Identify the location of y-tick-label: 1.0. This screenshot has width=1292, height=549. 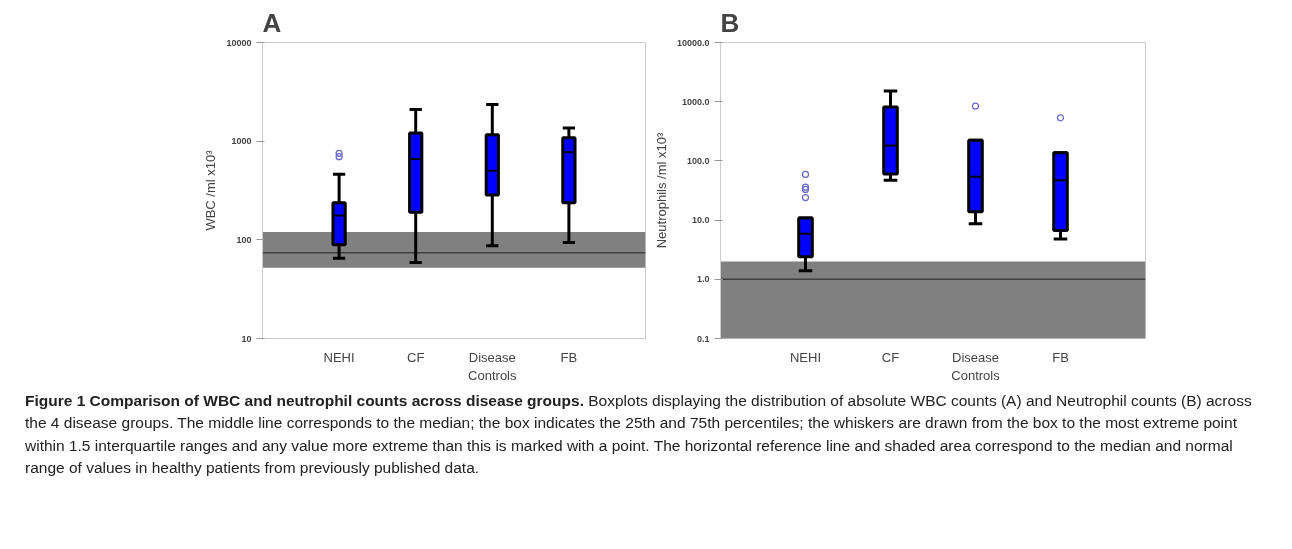
(703, 279).